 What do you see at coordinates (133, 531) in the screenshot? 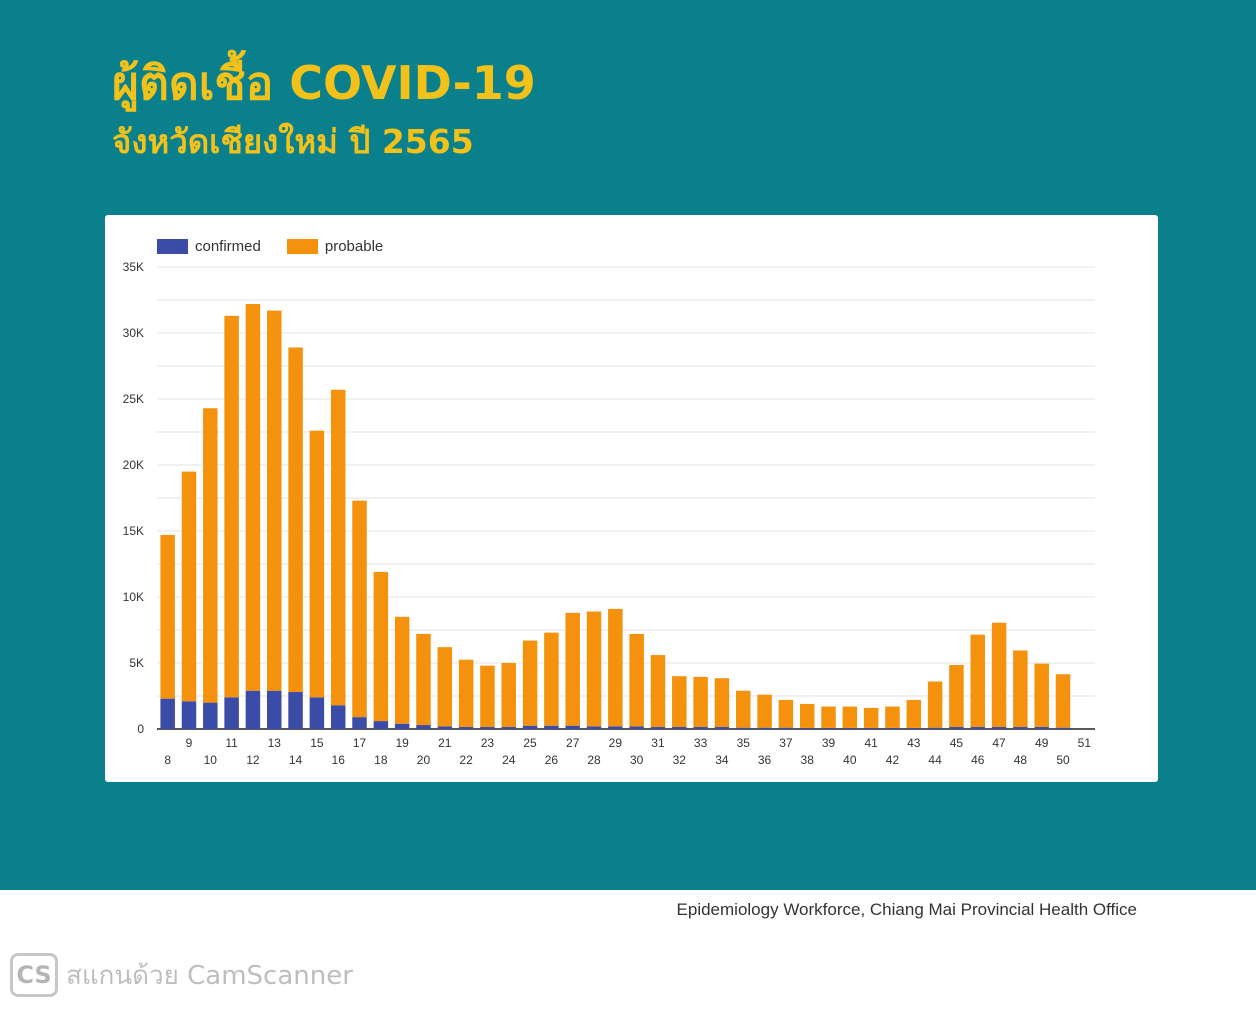
I see `y-tick-label: 15K` at bounding box center [133, 531].